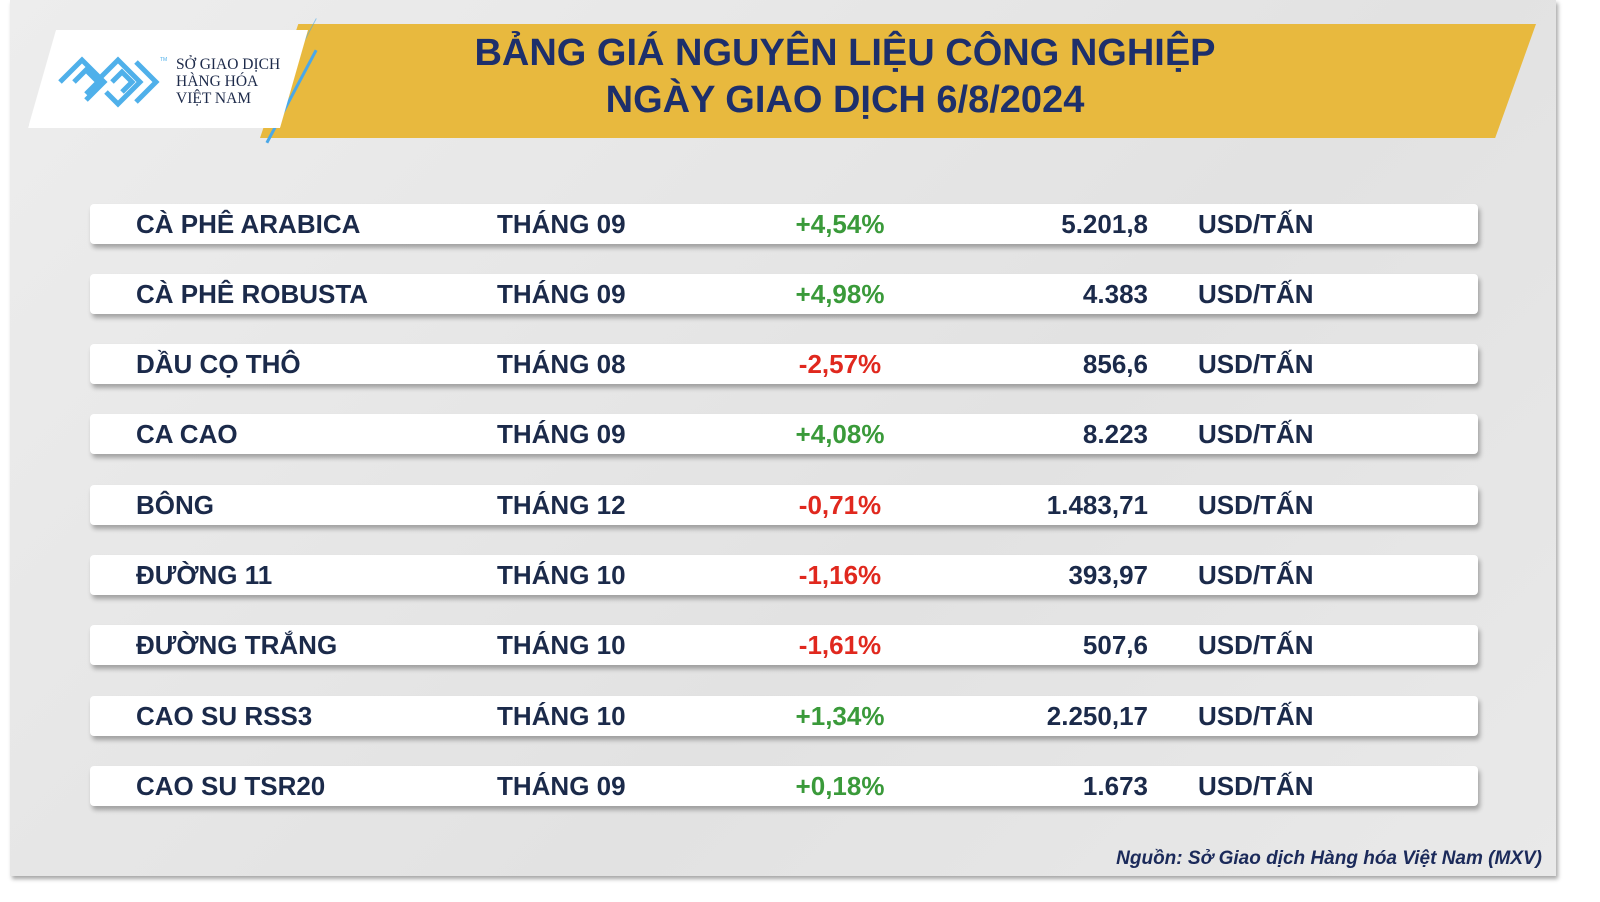 Image resolution: width=1600 pixels, height=902 pixels. Describe the element at coordinates (1115, 364) in the screenshot. I see `price-value: 856,6` at that location.